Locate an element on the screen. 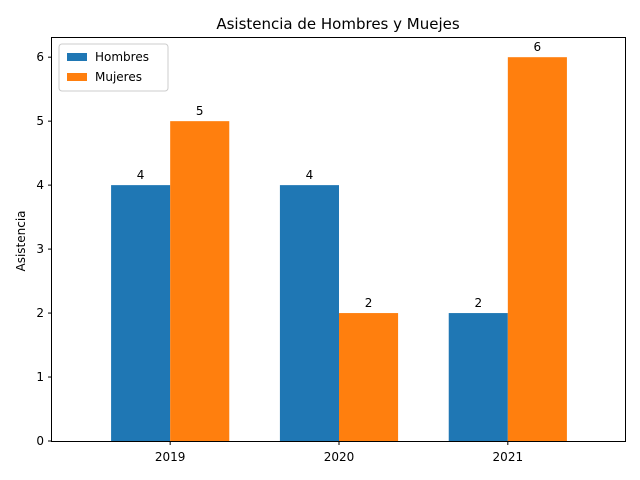  legend-swatch-mujeres is located at coordinates (77, 77).